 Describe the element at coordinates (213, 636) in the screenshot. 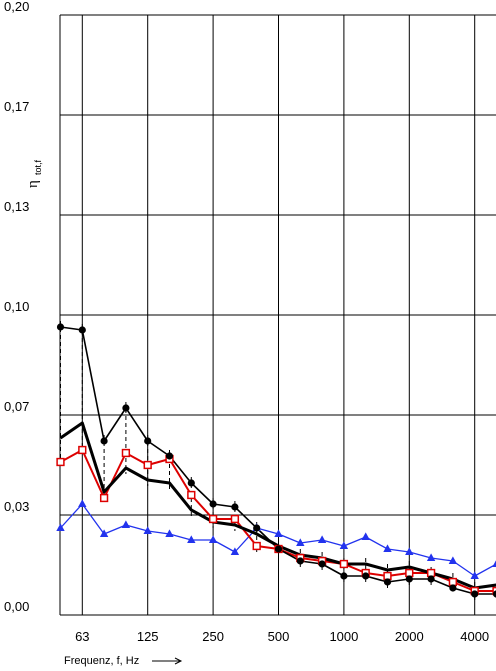

I see `x-tick-label: 250` at that location.